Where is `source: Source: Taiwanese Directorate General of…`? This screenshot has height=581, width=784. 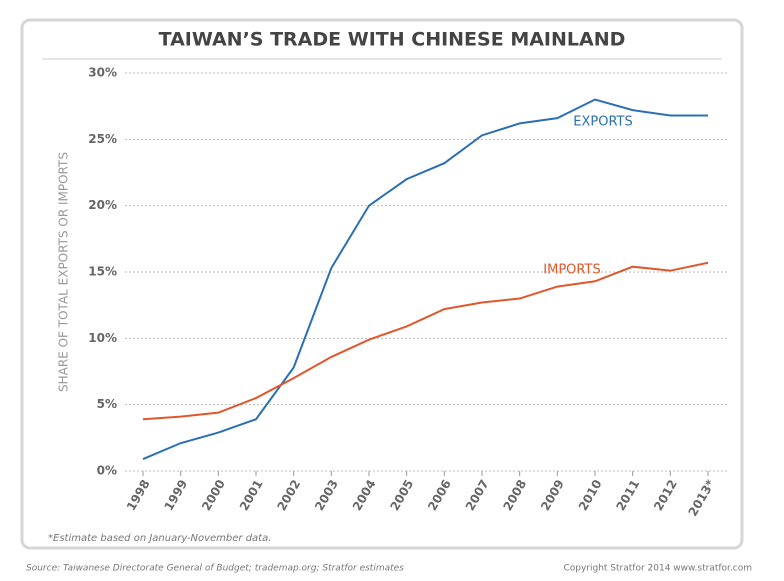 source: Source: Taiwanese Directorate General of… is located at coordinates (215, 569).